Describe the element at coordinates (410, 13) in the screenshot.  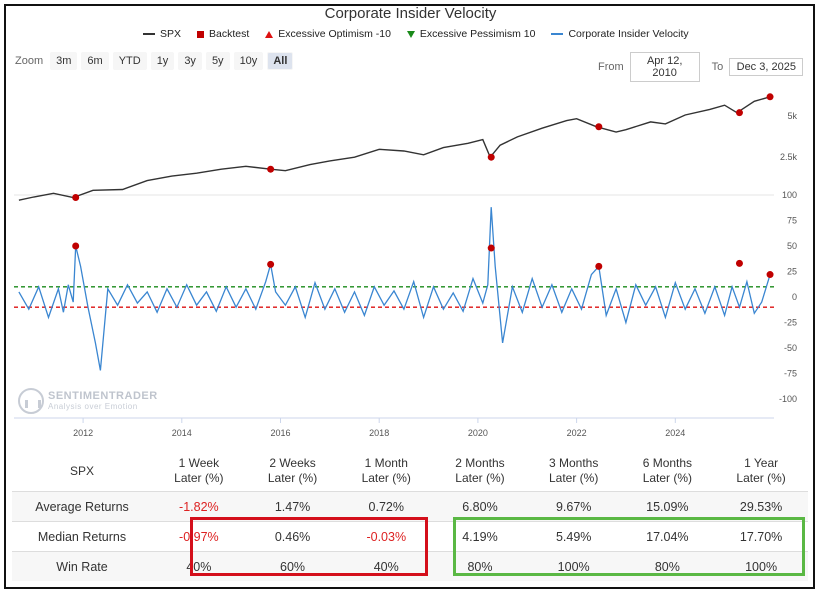
I see `chart-title: Corporate Insider Velocity` at that location.